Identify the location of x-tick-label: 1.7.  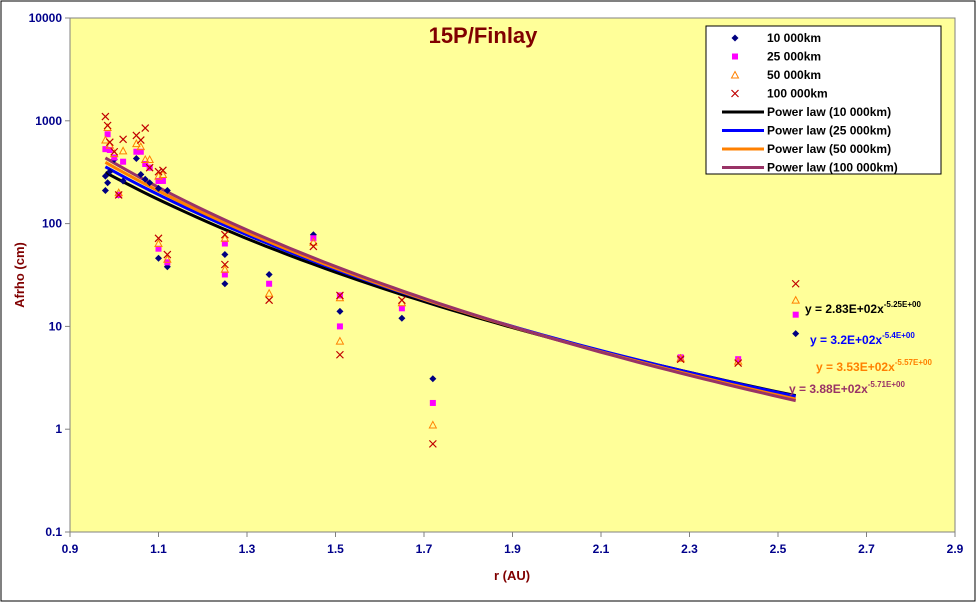
(424, 549).